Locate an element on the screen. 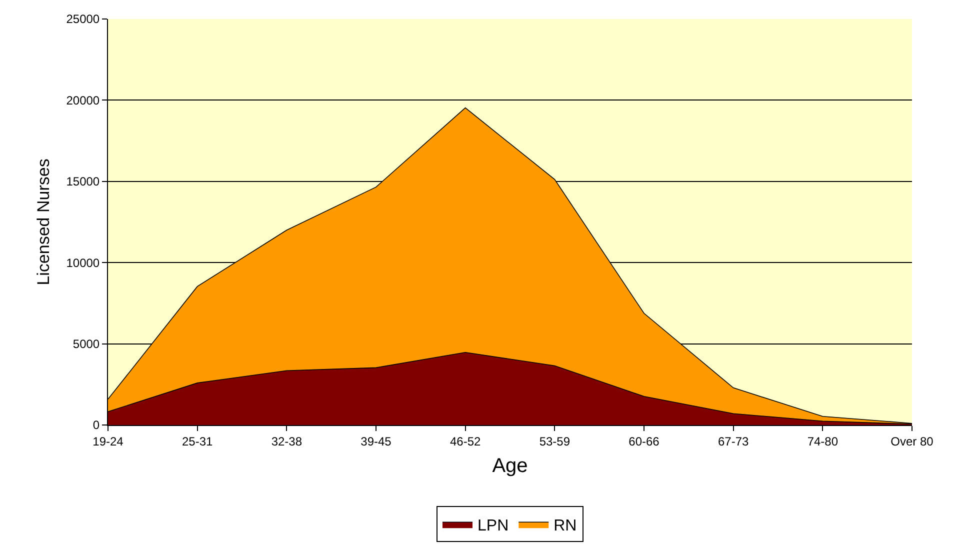  x-tick-label: 19-24 is located at coordinates (108, 441).